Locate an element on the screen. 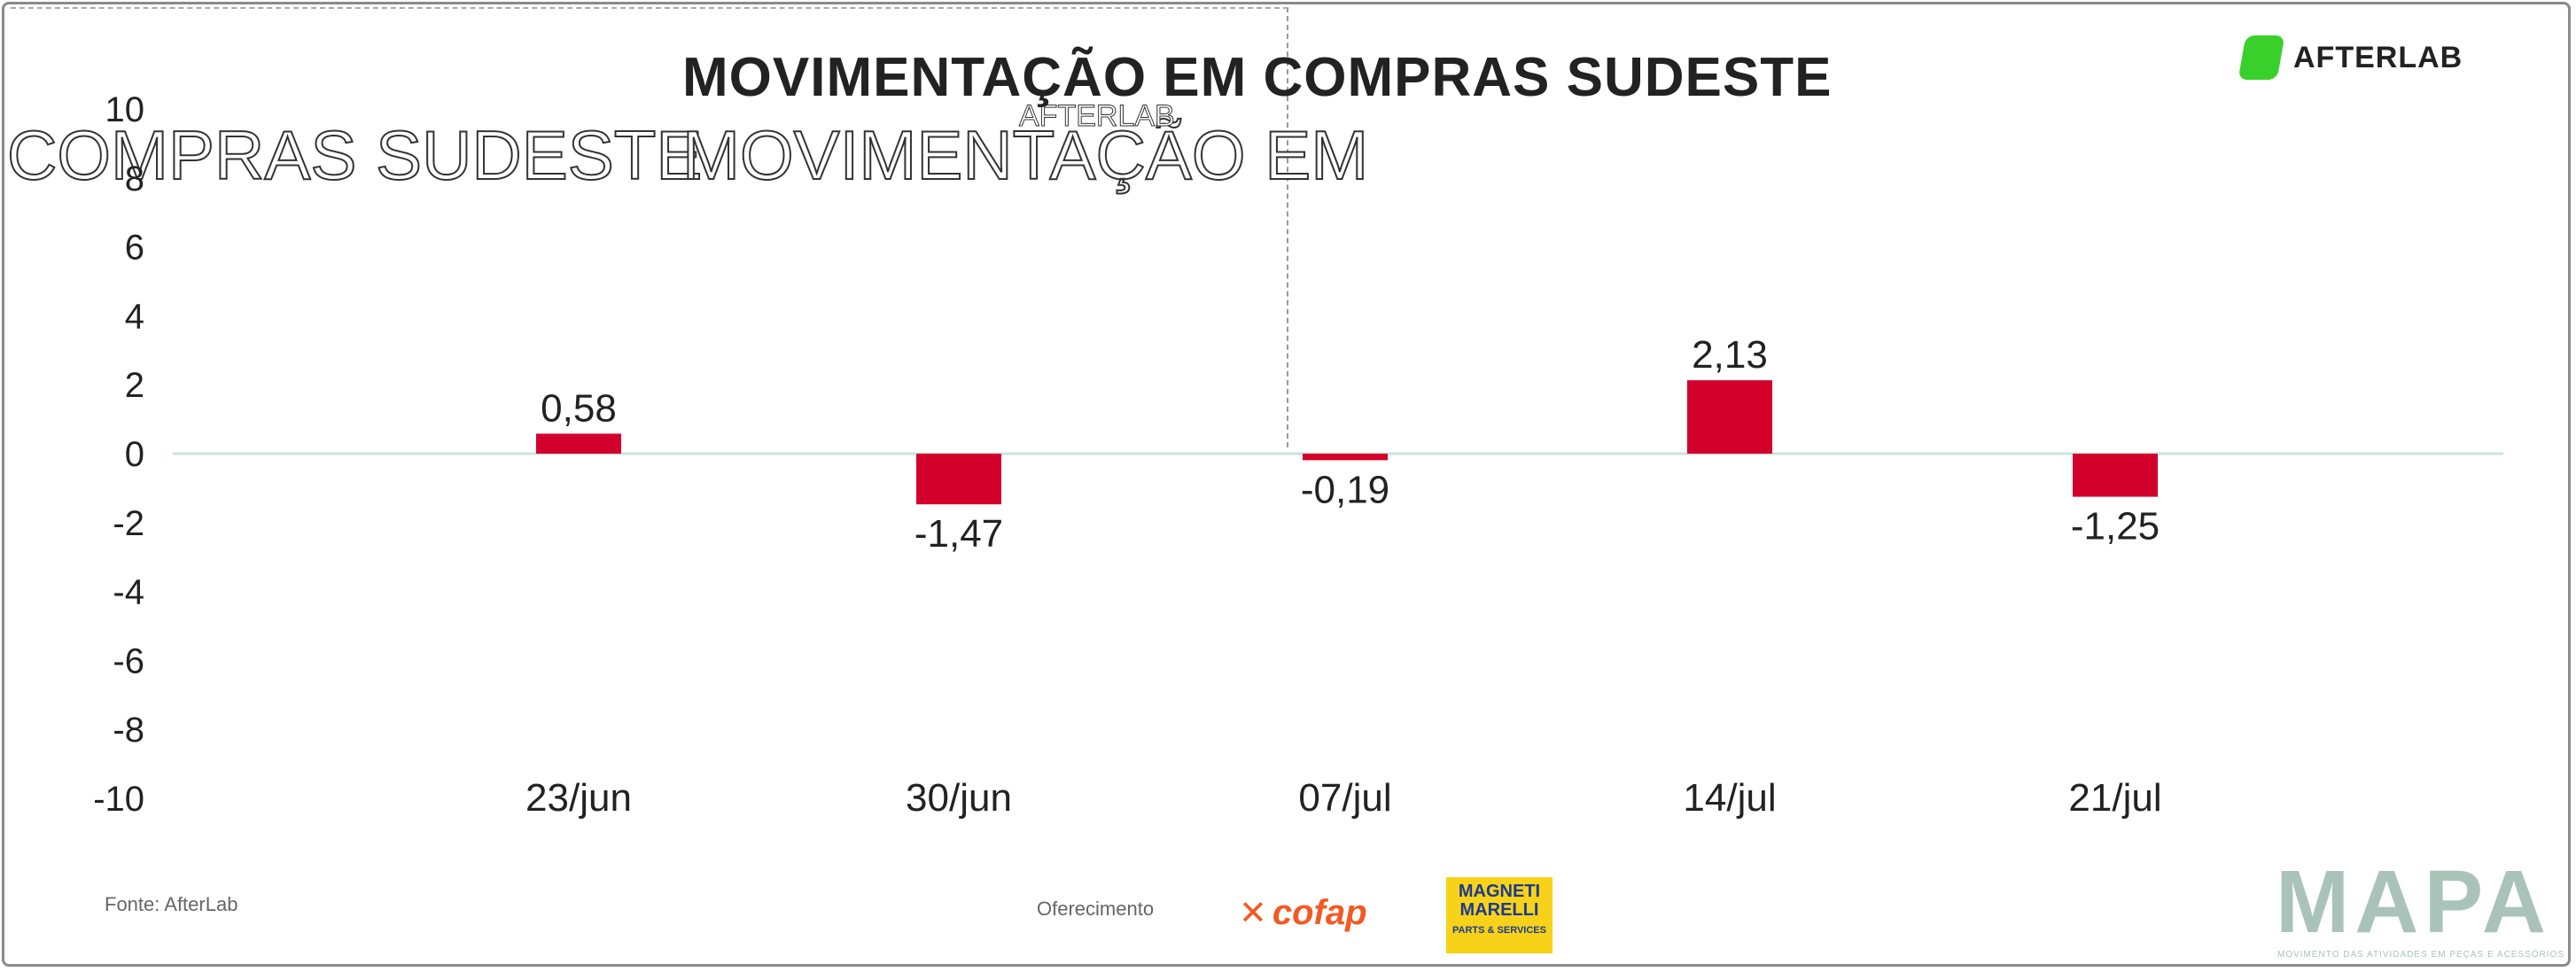  x-tick-label: 07/jul is located at coordinates (1344, 798).